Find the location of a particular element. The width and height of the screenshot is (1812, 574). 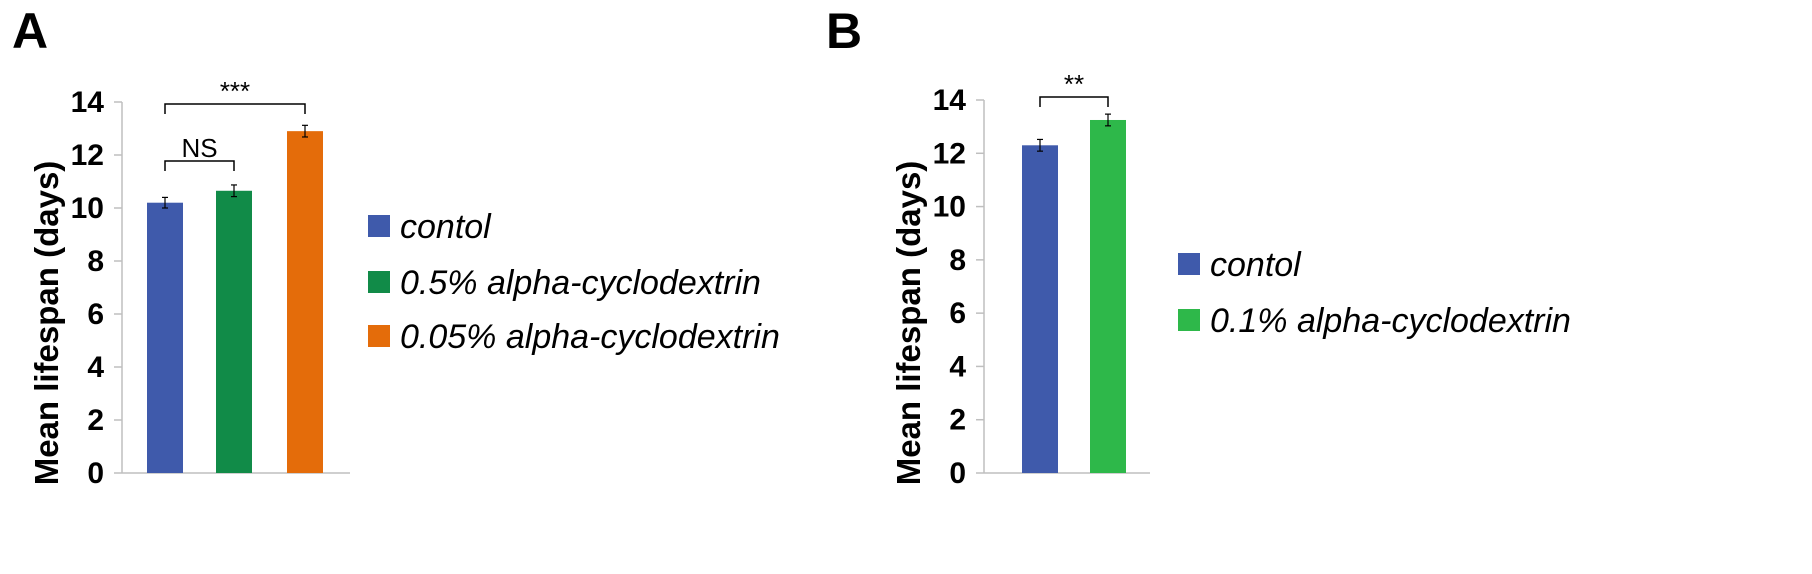

significance-annotations-a: NS*** is located at coordinates (235, 123).